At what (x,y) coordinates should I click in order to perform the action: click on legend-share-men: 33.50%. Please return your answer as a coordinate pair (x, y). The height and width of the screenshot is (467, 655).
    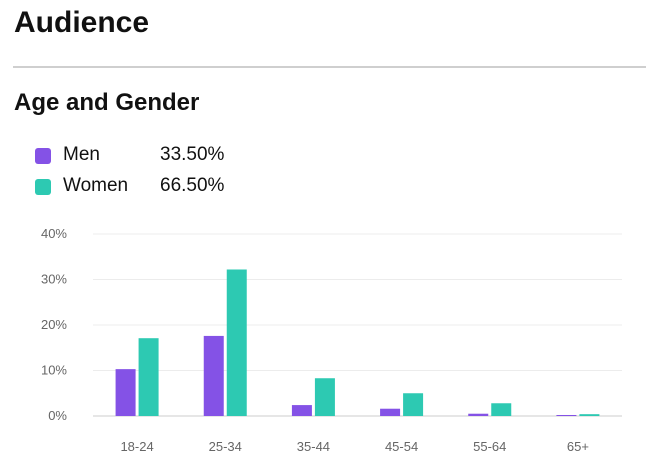
    Looking at the image, I should click on (192, 154).